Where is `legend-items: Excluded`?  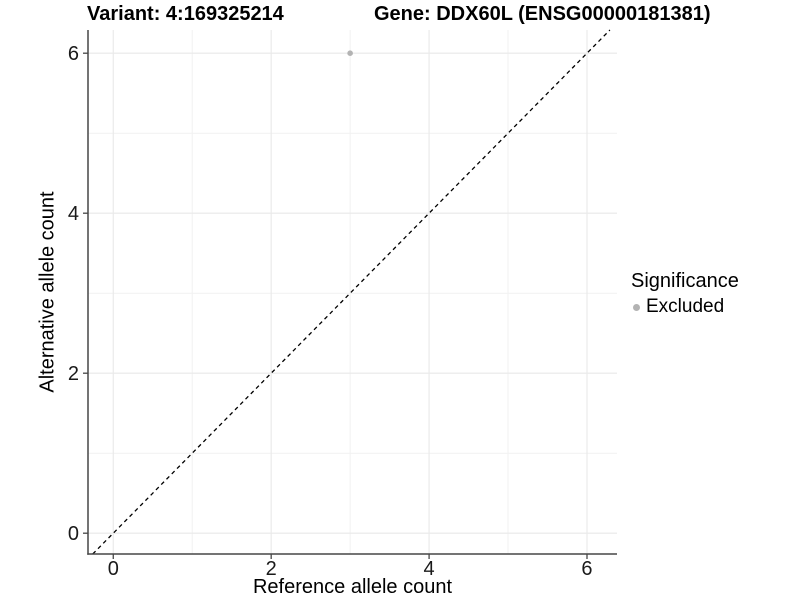
legend-items: Excluded is located at coordinates (685, 307).